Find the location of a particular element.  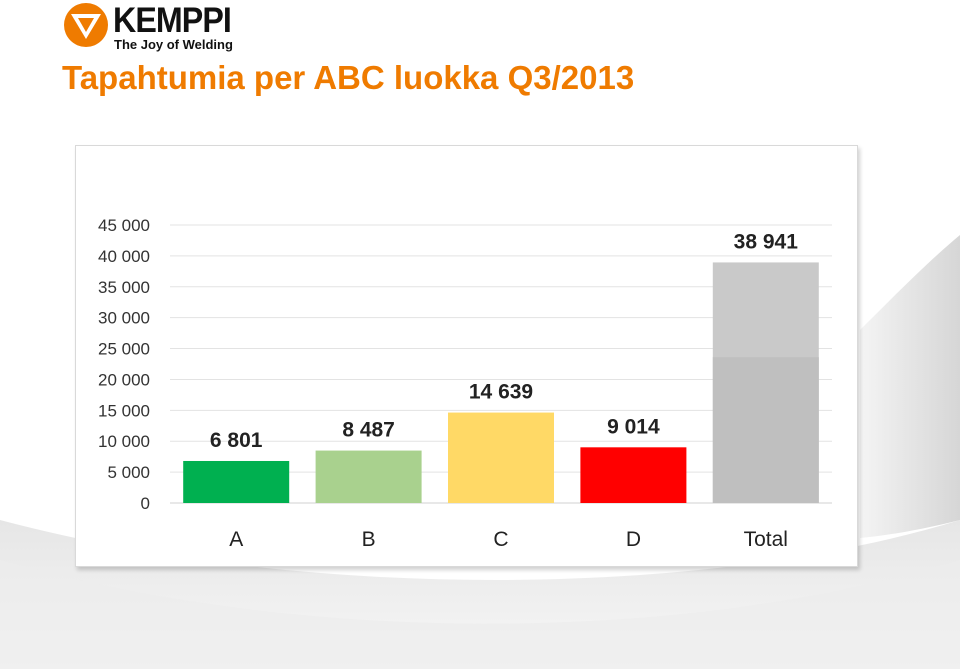

x-tick-label: Total is located at coordinates (766, 539).